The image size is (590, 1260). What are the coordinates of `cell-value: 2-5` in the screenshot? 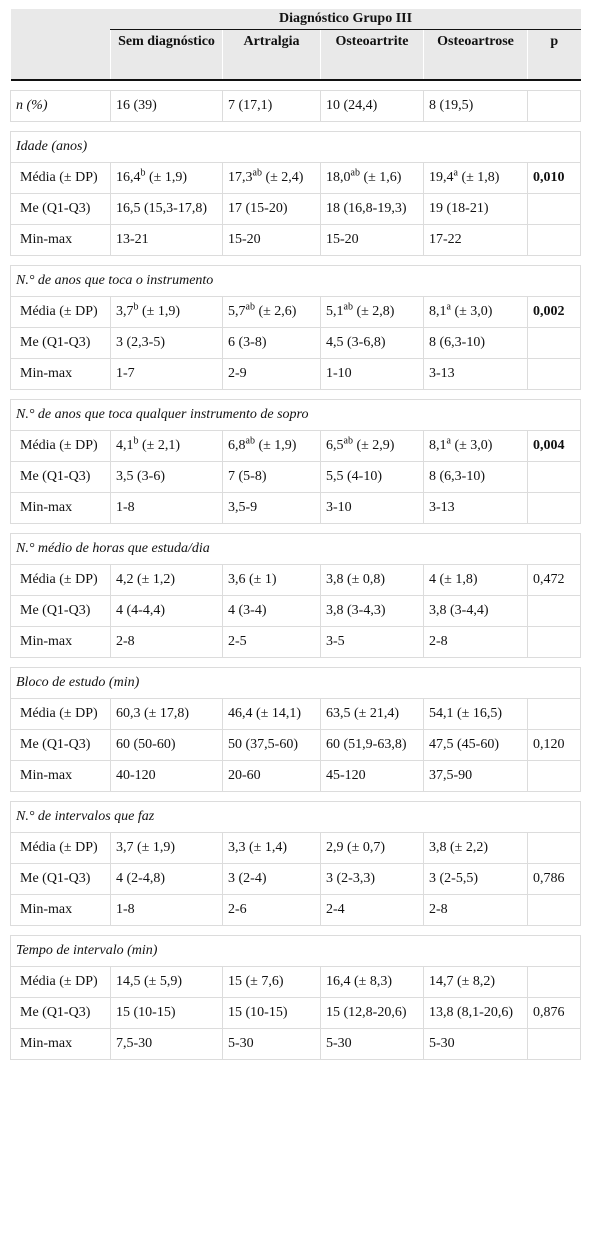 It's located at (237, 641).